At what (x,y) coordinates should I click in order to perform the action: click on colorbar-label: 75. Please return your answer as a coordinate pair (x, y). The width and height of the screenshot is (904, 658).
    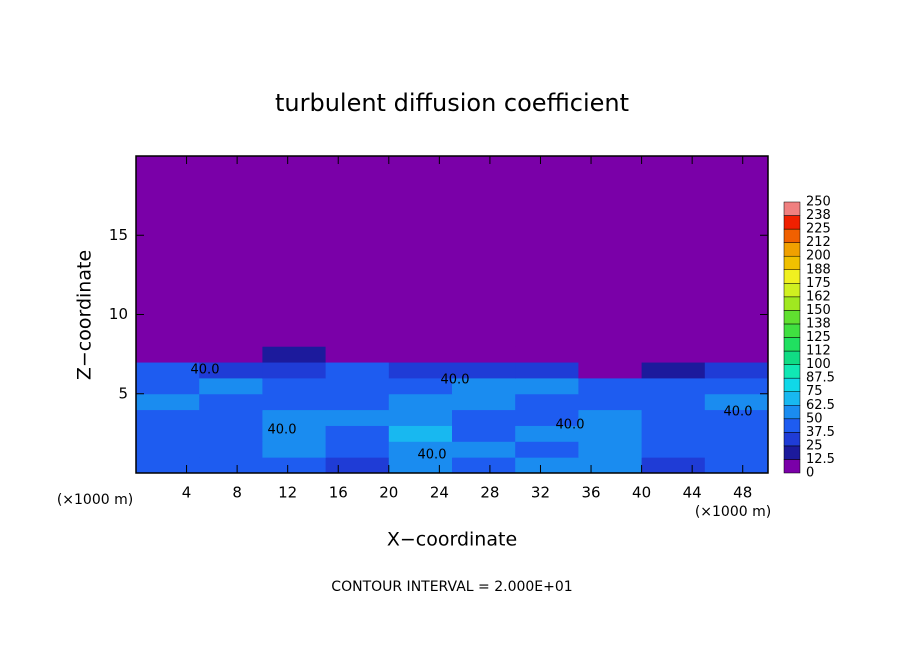
    Looking at the image, I should click on (814, 391).